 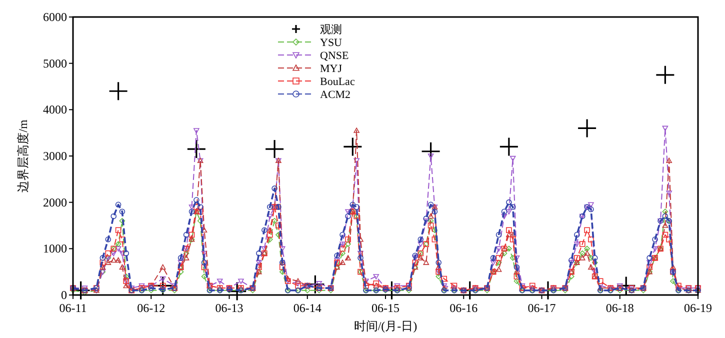 I want to click on y-tick-label: 4000, so click(x=55, y=109).